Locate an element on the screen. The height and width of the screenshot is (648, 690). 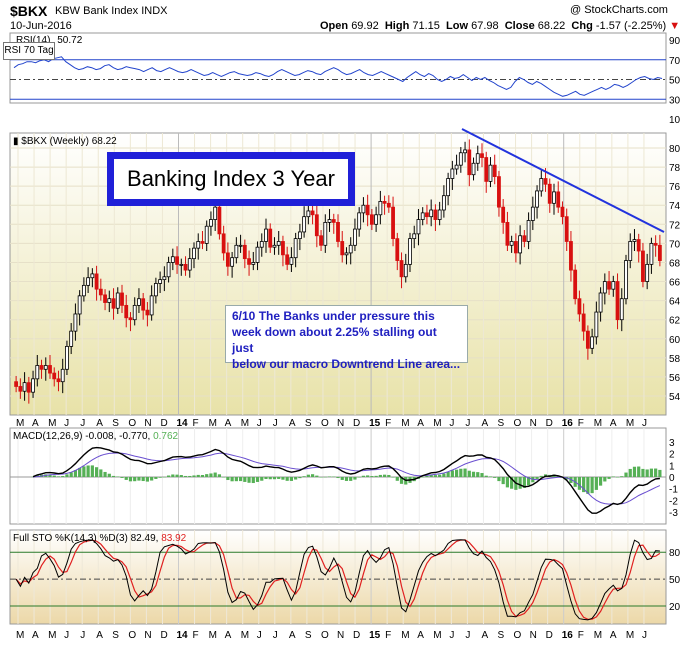
rsi-tick-label: 10 is located at coordinates (675, 120).